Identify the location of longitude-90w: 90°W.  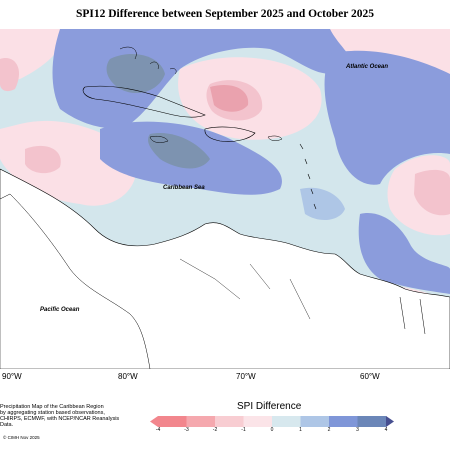
(12, 376).